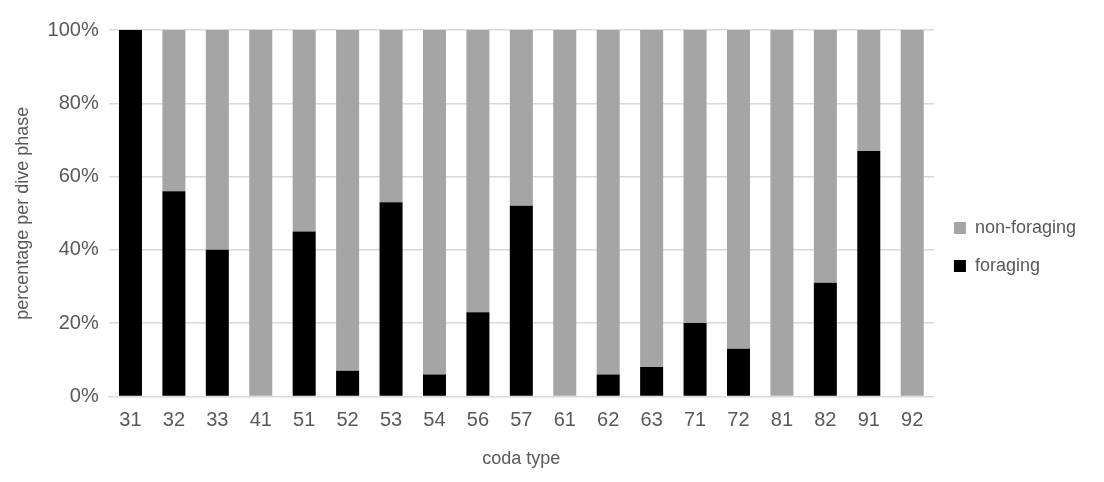 The height and width of the screenshot is (482, 1104). Describe the element at coordinates (564, 418) in the screenshot. I see `x-tick-label: 61` at that location.